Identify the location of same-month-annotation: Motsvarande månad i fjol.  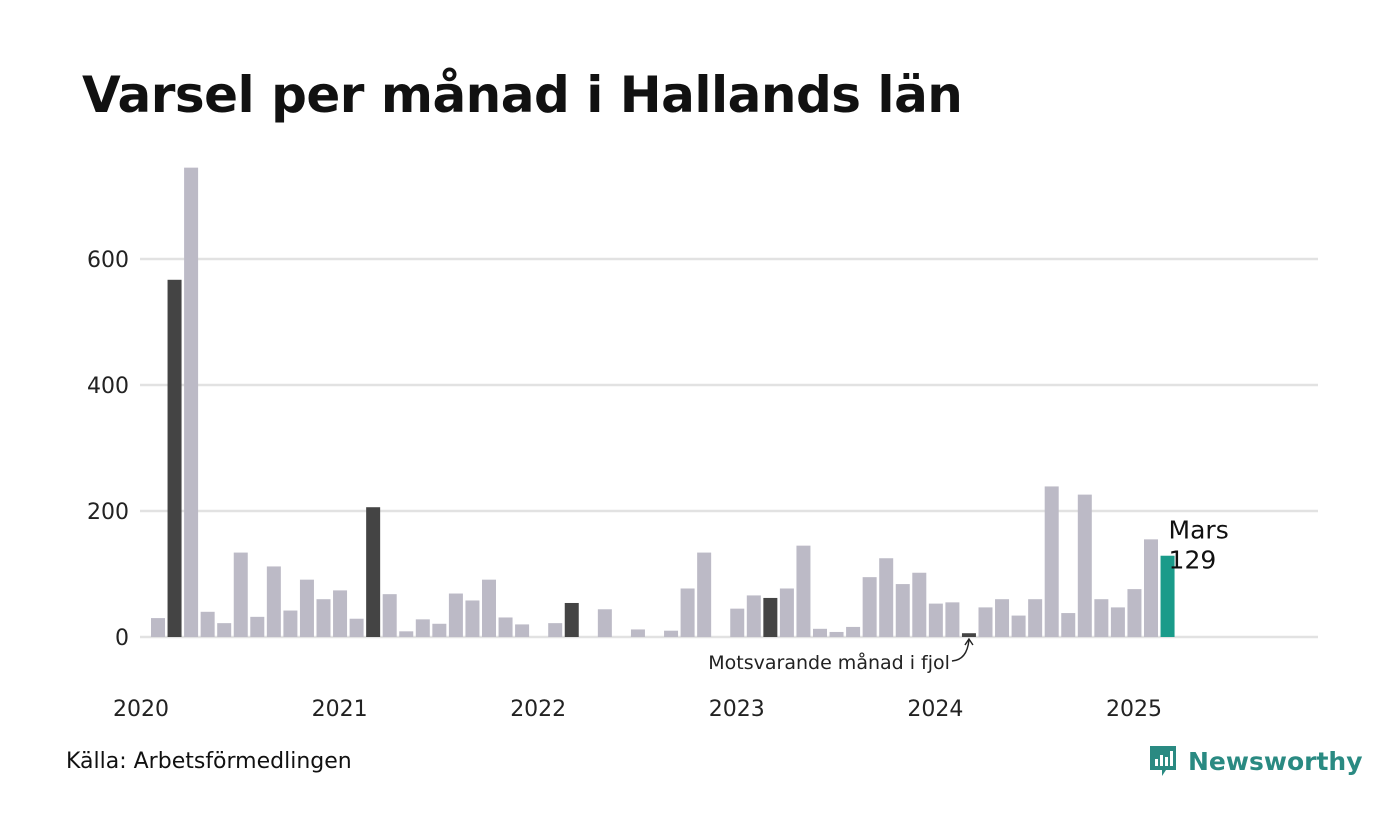
(829, 662).